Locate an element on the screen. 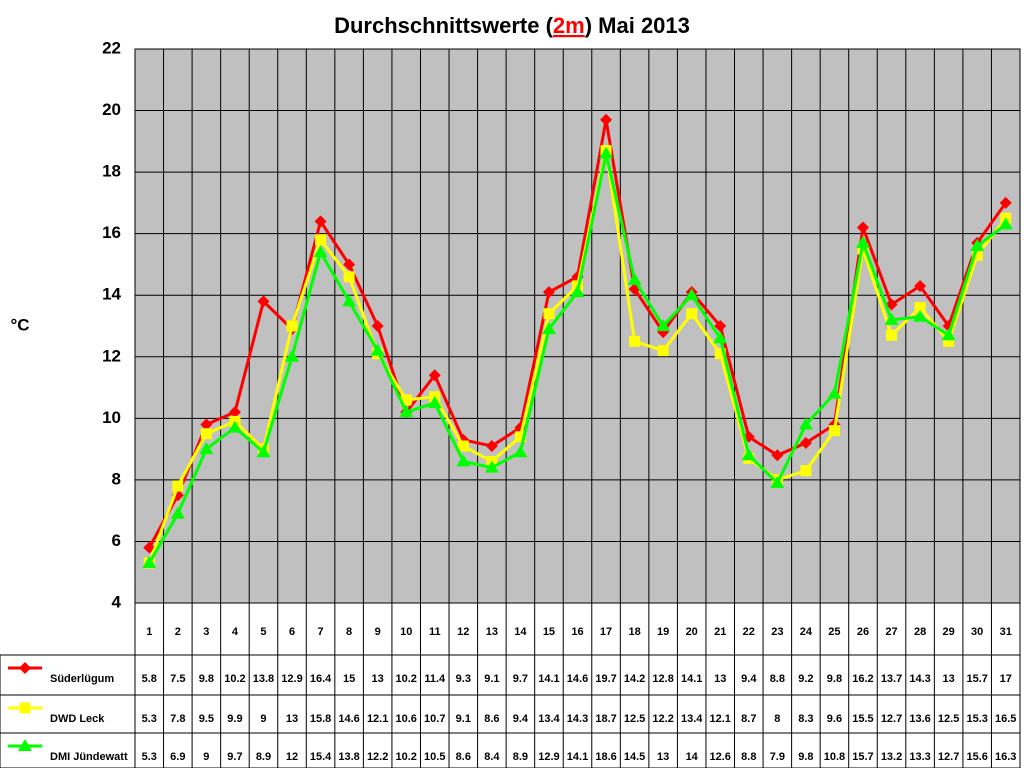 This screenshot has height=768, width=1024. x-tick-label: 27 is located at coordinates (891, 632).